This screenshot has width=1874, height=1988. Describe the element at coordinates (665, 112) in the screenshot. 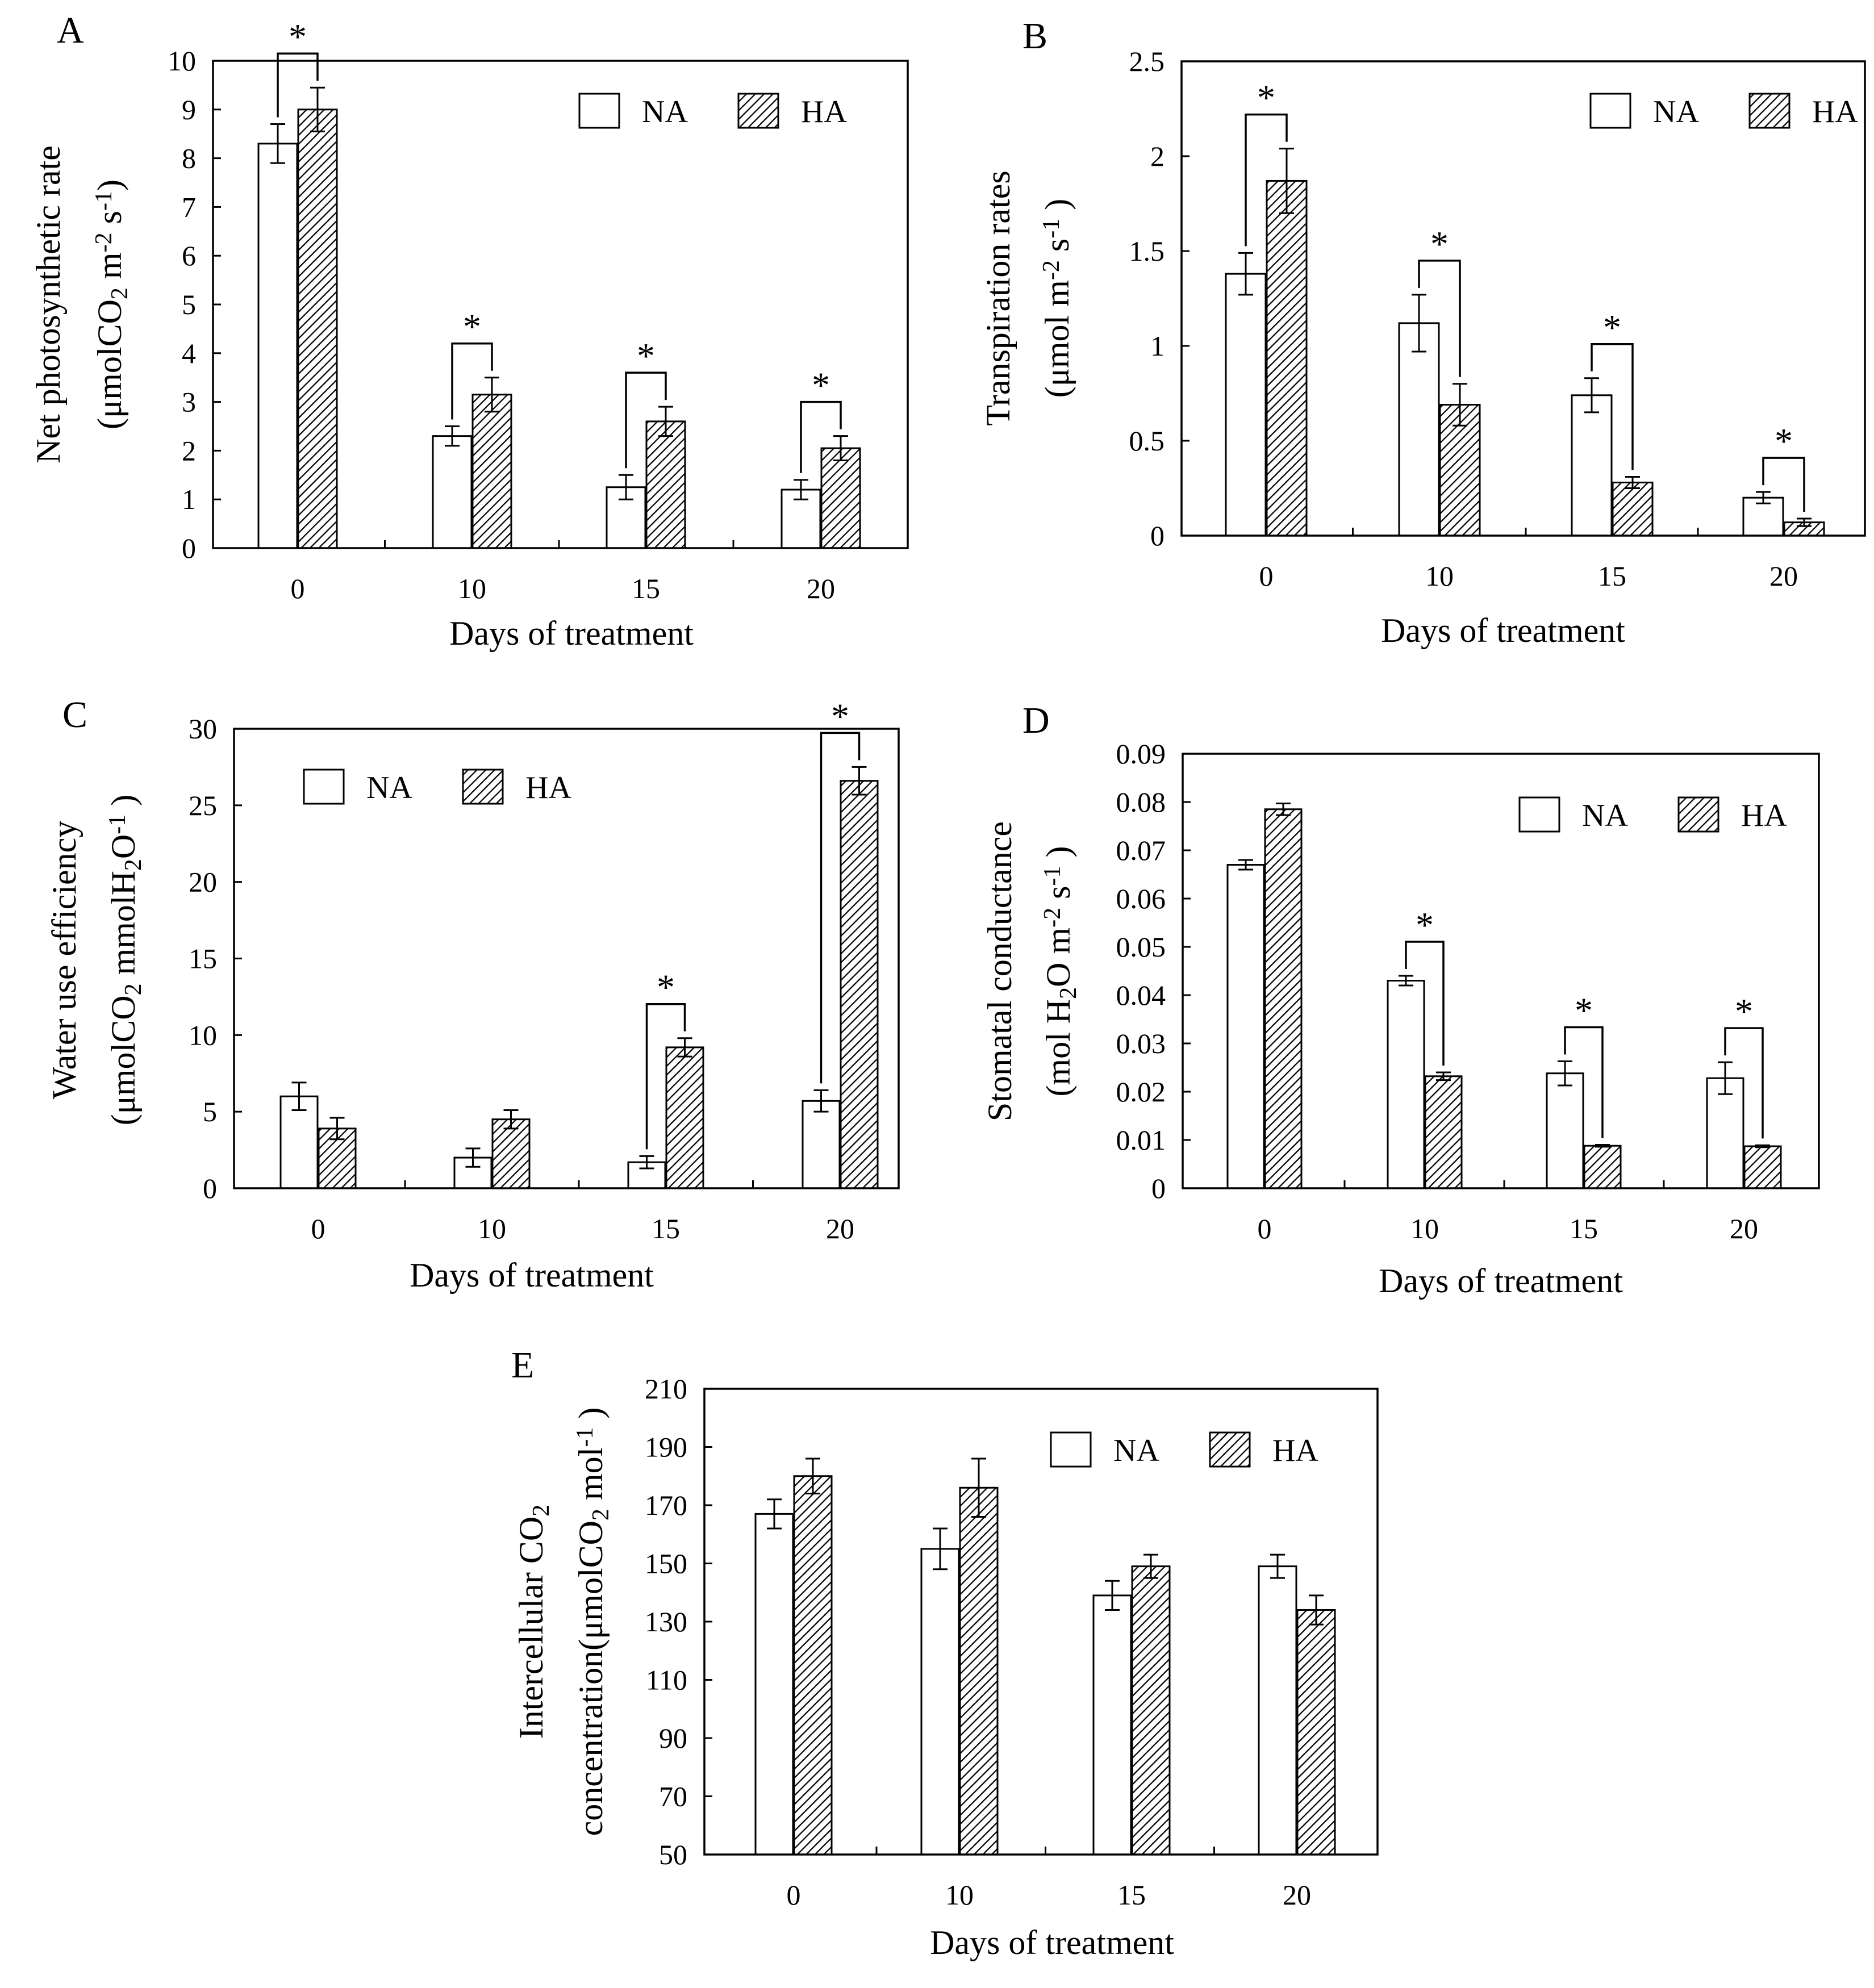

I see `legend-label-na-a: NA` at that location.